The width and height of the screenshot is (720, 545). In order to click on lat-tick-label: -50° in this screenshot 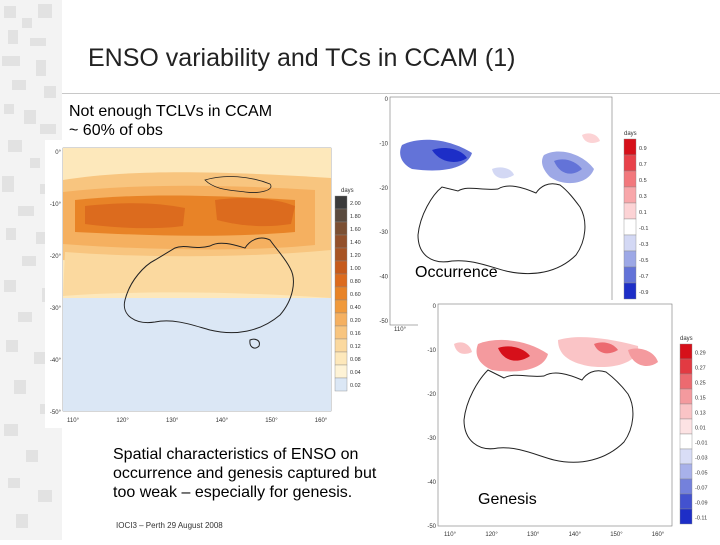, I will do `click(56, 413)`.